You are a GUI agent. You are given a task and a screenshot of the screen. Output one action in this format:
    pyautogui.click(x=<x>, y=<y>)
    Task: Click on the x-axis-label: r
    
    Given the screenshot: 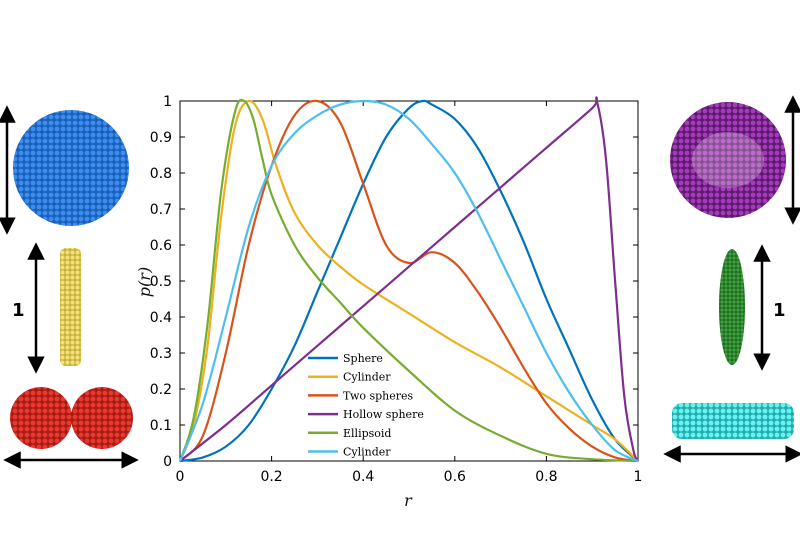 What is the action you would take?
    pyautogui.click(x=408, y=500)
    